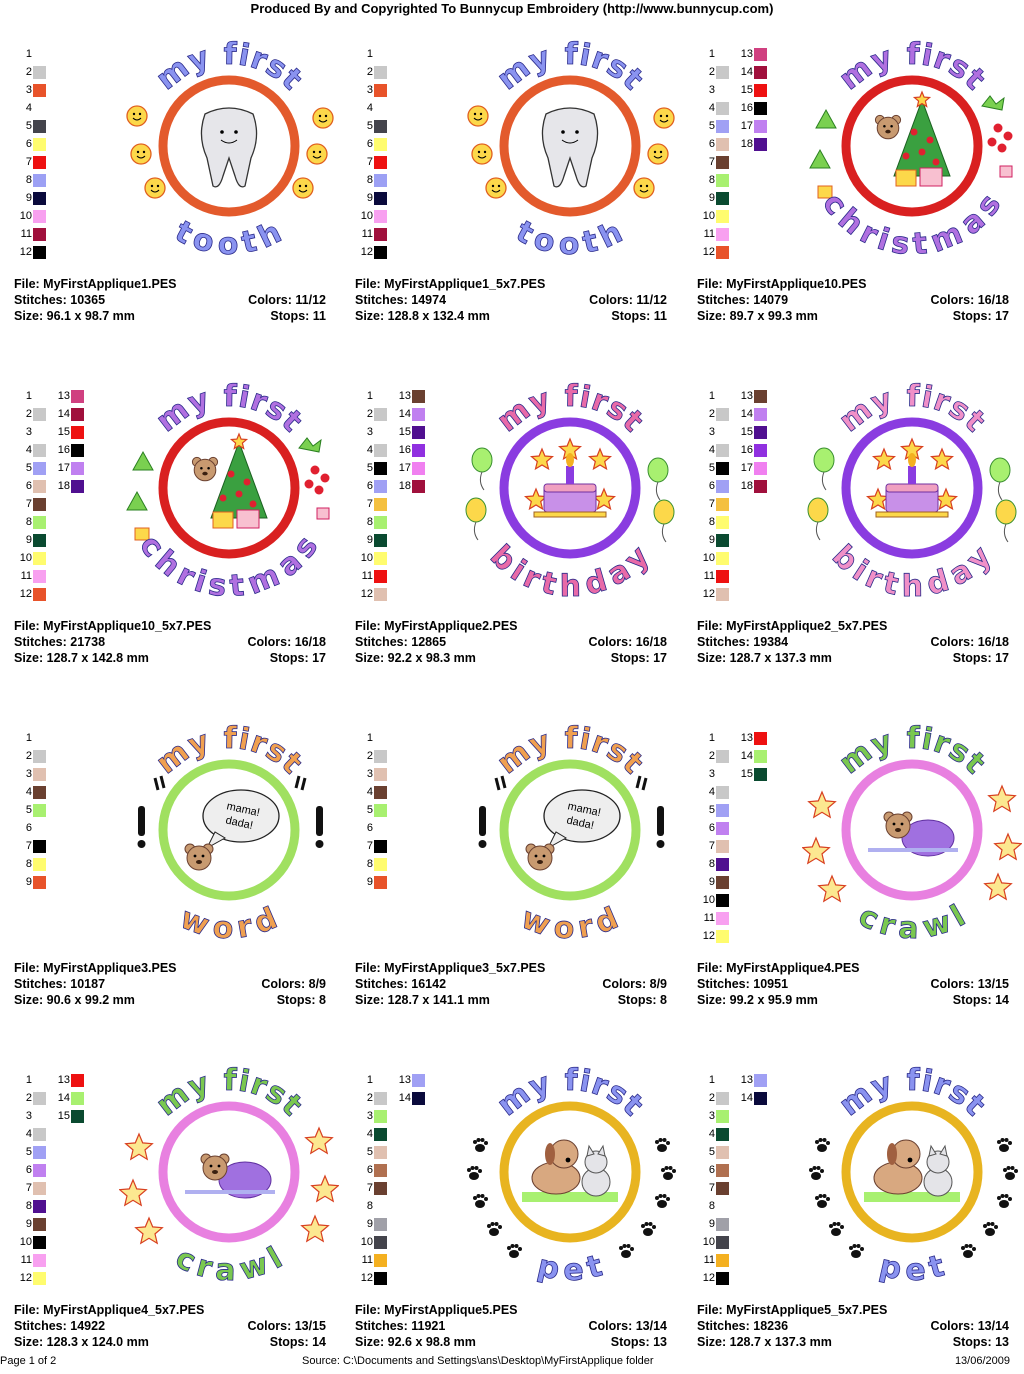  I want to click on smiley-icon, so click(323, 118).